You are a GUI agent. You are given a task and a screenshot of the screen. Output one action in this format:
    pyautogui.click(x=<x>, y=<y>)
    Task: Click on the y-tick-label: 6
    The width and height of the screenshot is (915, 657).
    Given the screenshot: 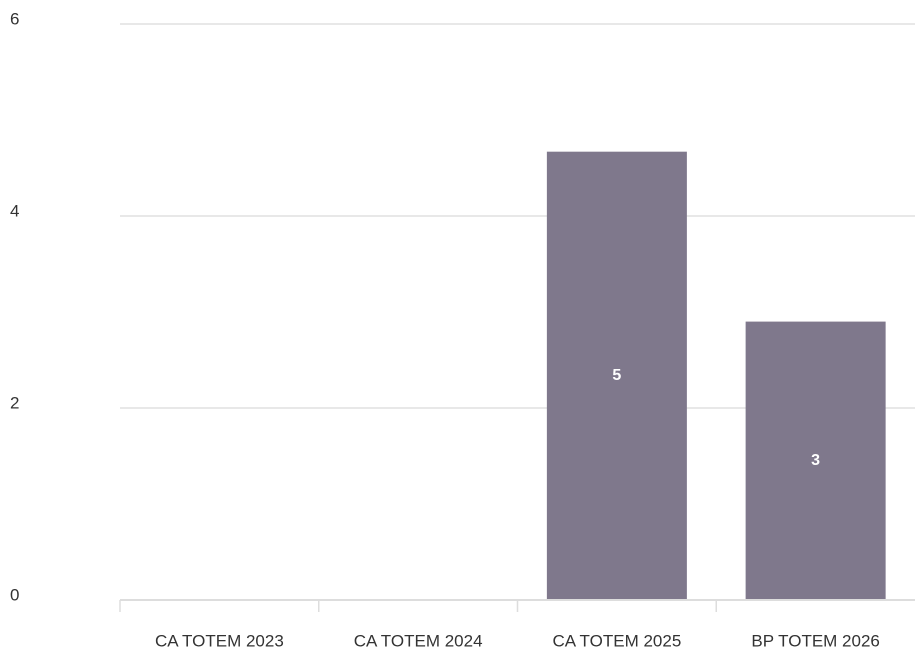 What is the action you would take?
    pyautogui.click(x=14, y=18)
    